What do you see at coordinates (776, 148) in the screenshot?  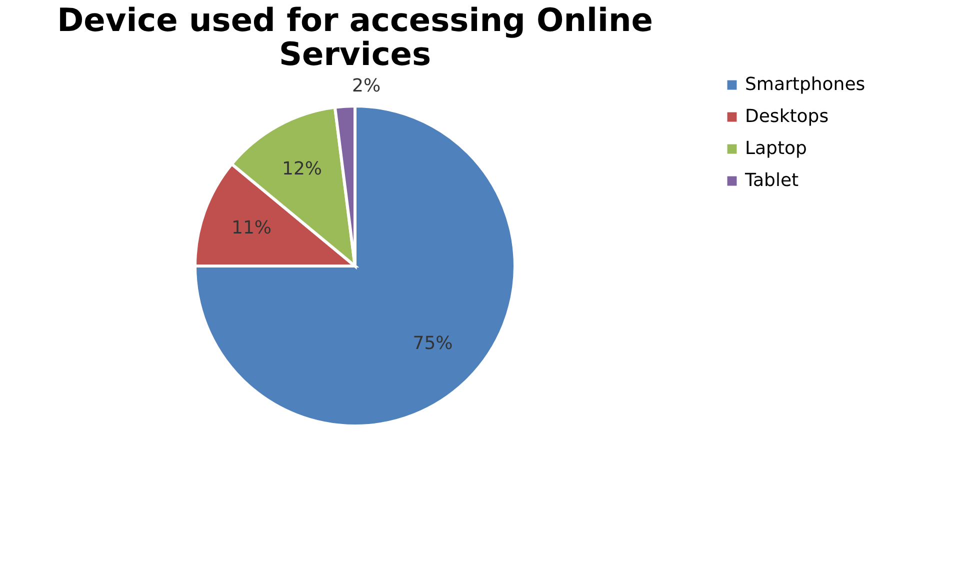 I see `legend-label: Laptop` at bounding box center [776, 148].